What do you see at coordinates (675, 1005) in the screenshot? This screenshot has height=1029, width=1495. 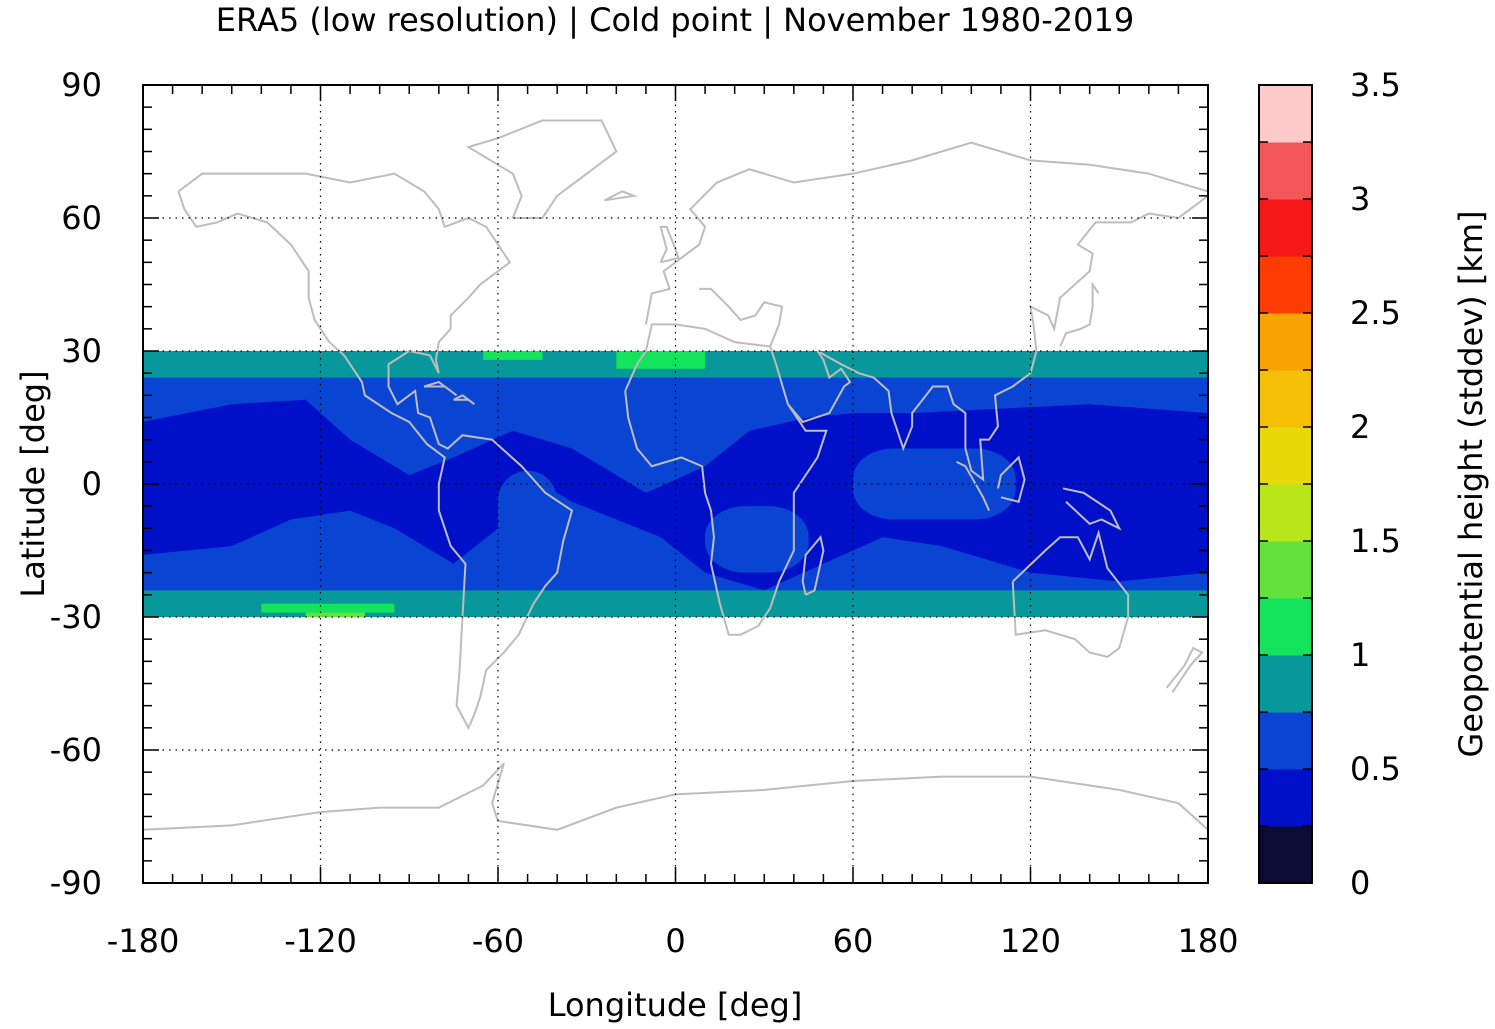 I see `x-axis-label: Longitude [deg]` at bounding box center [675, 1005].